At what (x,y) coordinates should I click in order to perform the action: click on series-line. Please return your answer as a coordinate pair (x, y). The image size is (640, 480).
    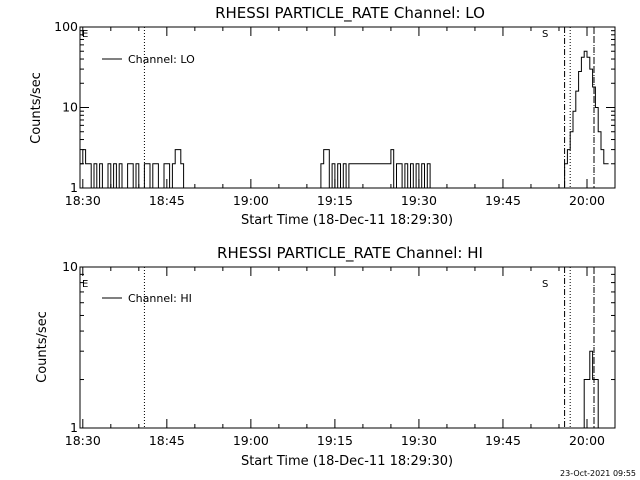
    Looking at the image, I should click on (591, 389).